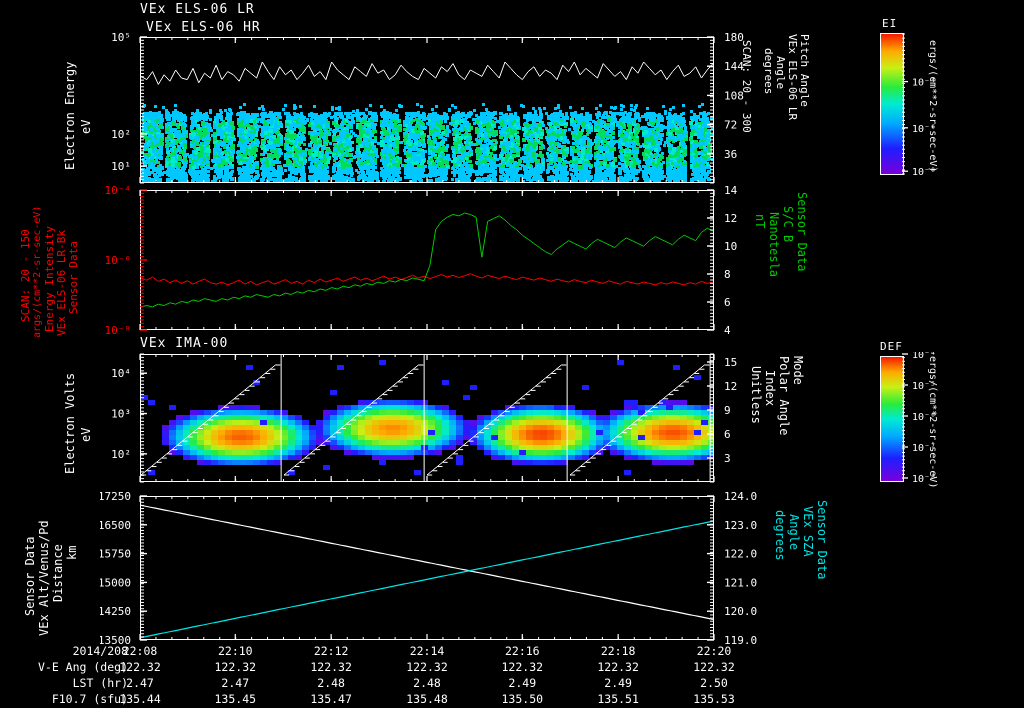  Describe the element at coordinates (890, 23) in the screenshot. I see `colorbar-ei-title: EI` at that location.